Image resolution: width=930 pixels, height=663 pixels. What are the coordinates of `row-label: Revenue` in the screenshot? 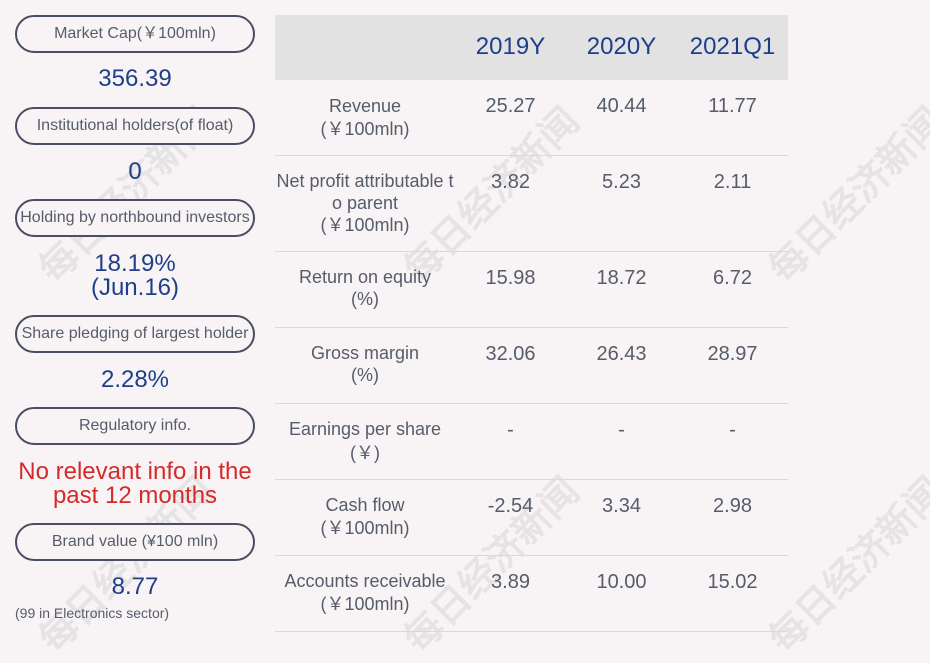 It's located at (365, 106).